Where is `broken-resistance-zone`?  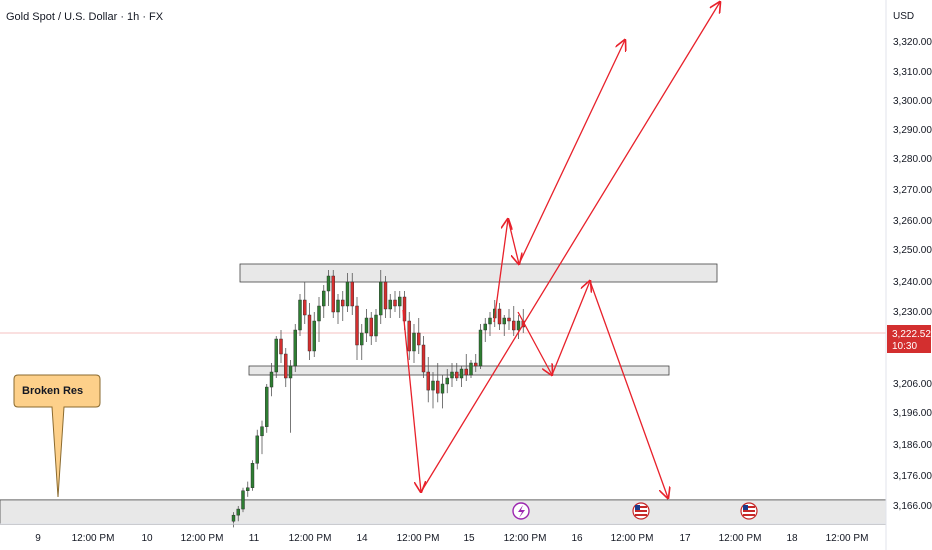
broken-resistance-zone is located at coordinates (443, 512).